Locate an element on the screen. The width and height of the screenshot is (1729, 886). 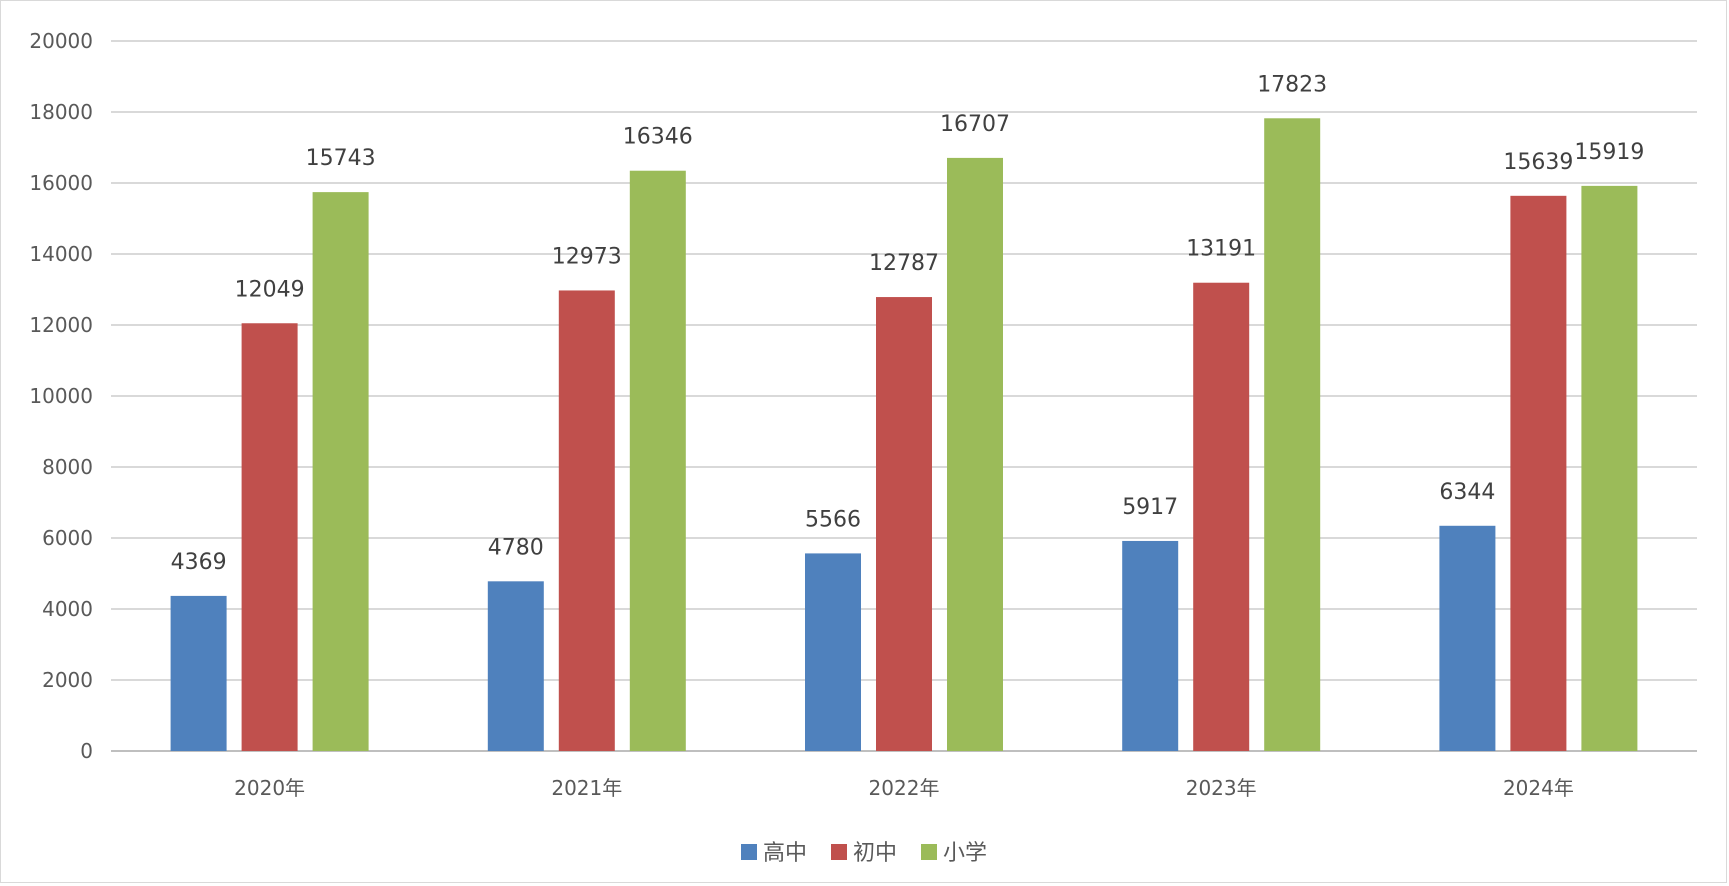
data-label: 4780 is located at coordinates (516, 547).